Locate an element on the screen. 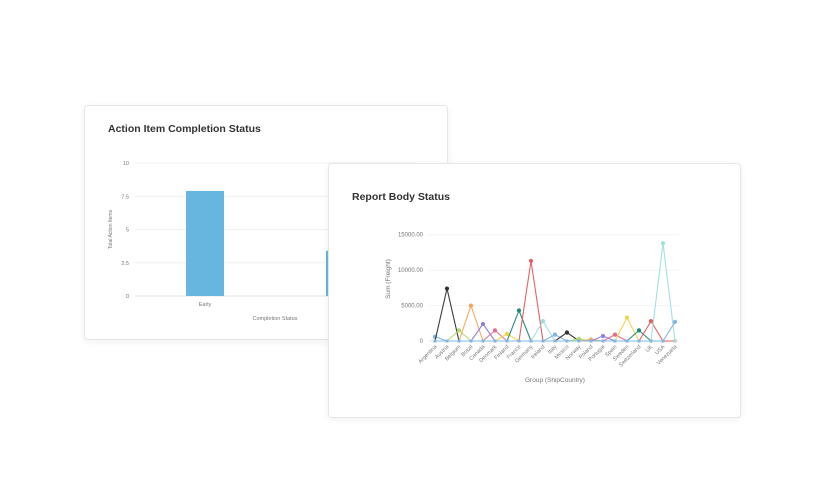  y-tick-label: 5 is located at coordinates (127, 231).